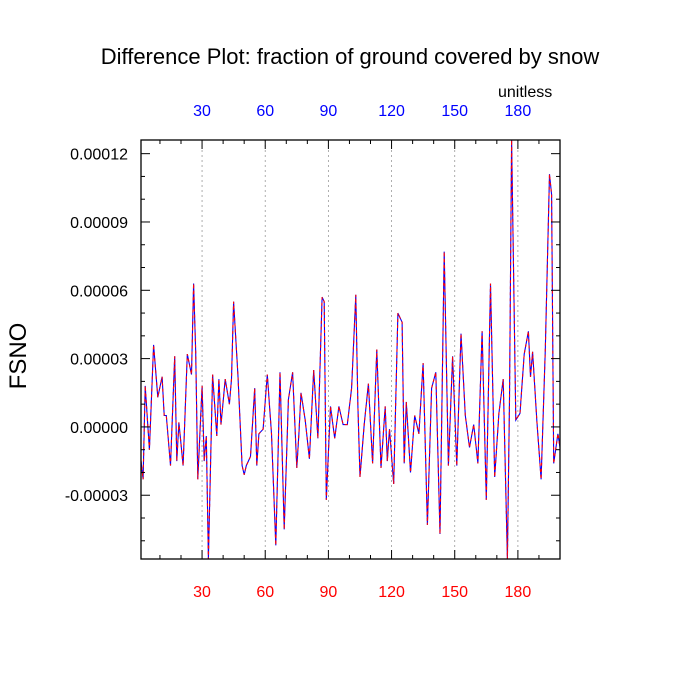 This screenshot has height=700, width=700. What do you see at coordinates (525, 92) in the screenshot?
I see `units-label: unitless` at bounding box center [525, 92].